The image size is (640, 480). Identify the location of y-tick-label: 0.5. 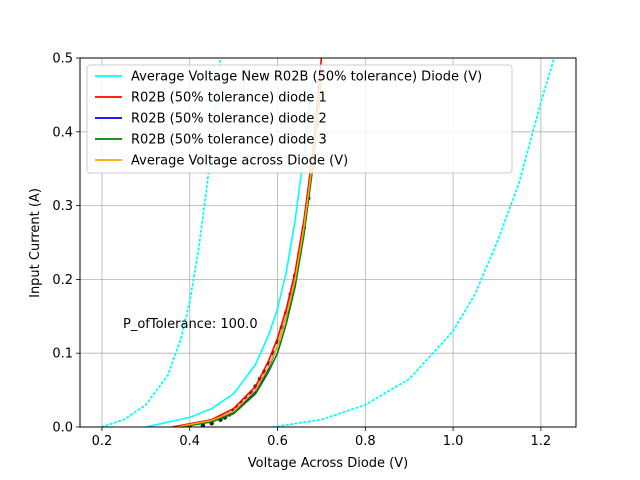
(62, 59).